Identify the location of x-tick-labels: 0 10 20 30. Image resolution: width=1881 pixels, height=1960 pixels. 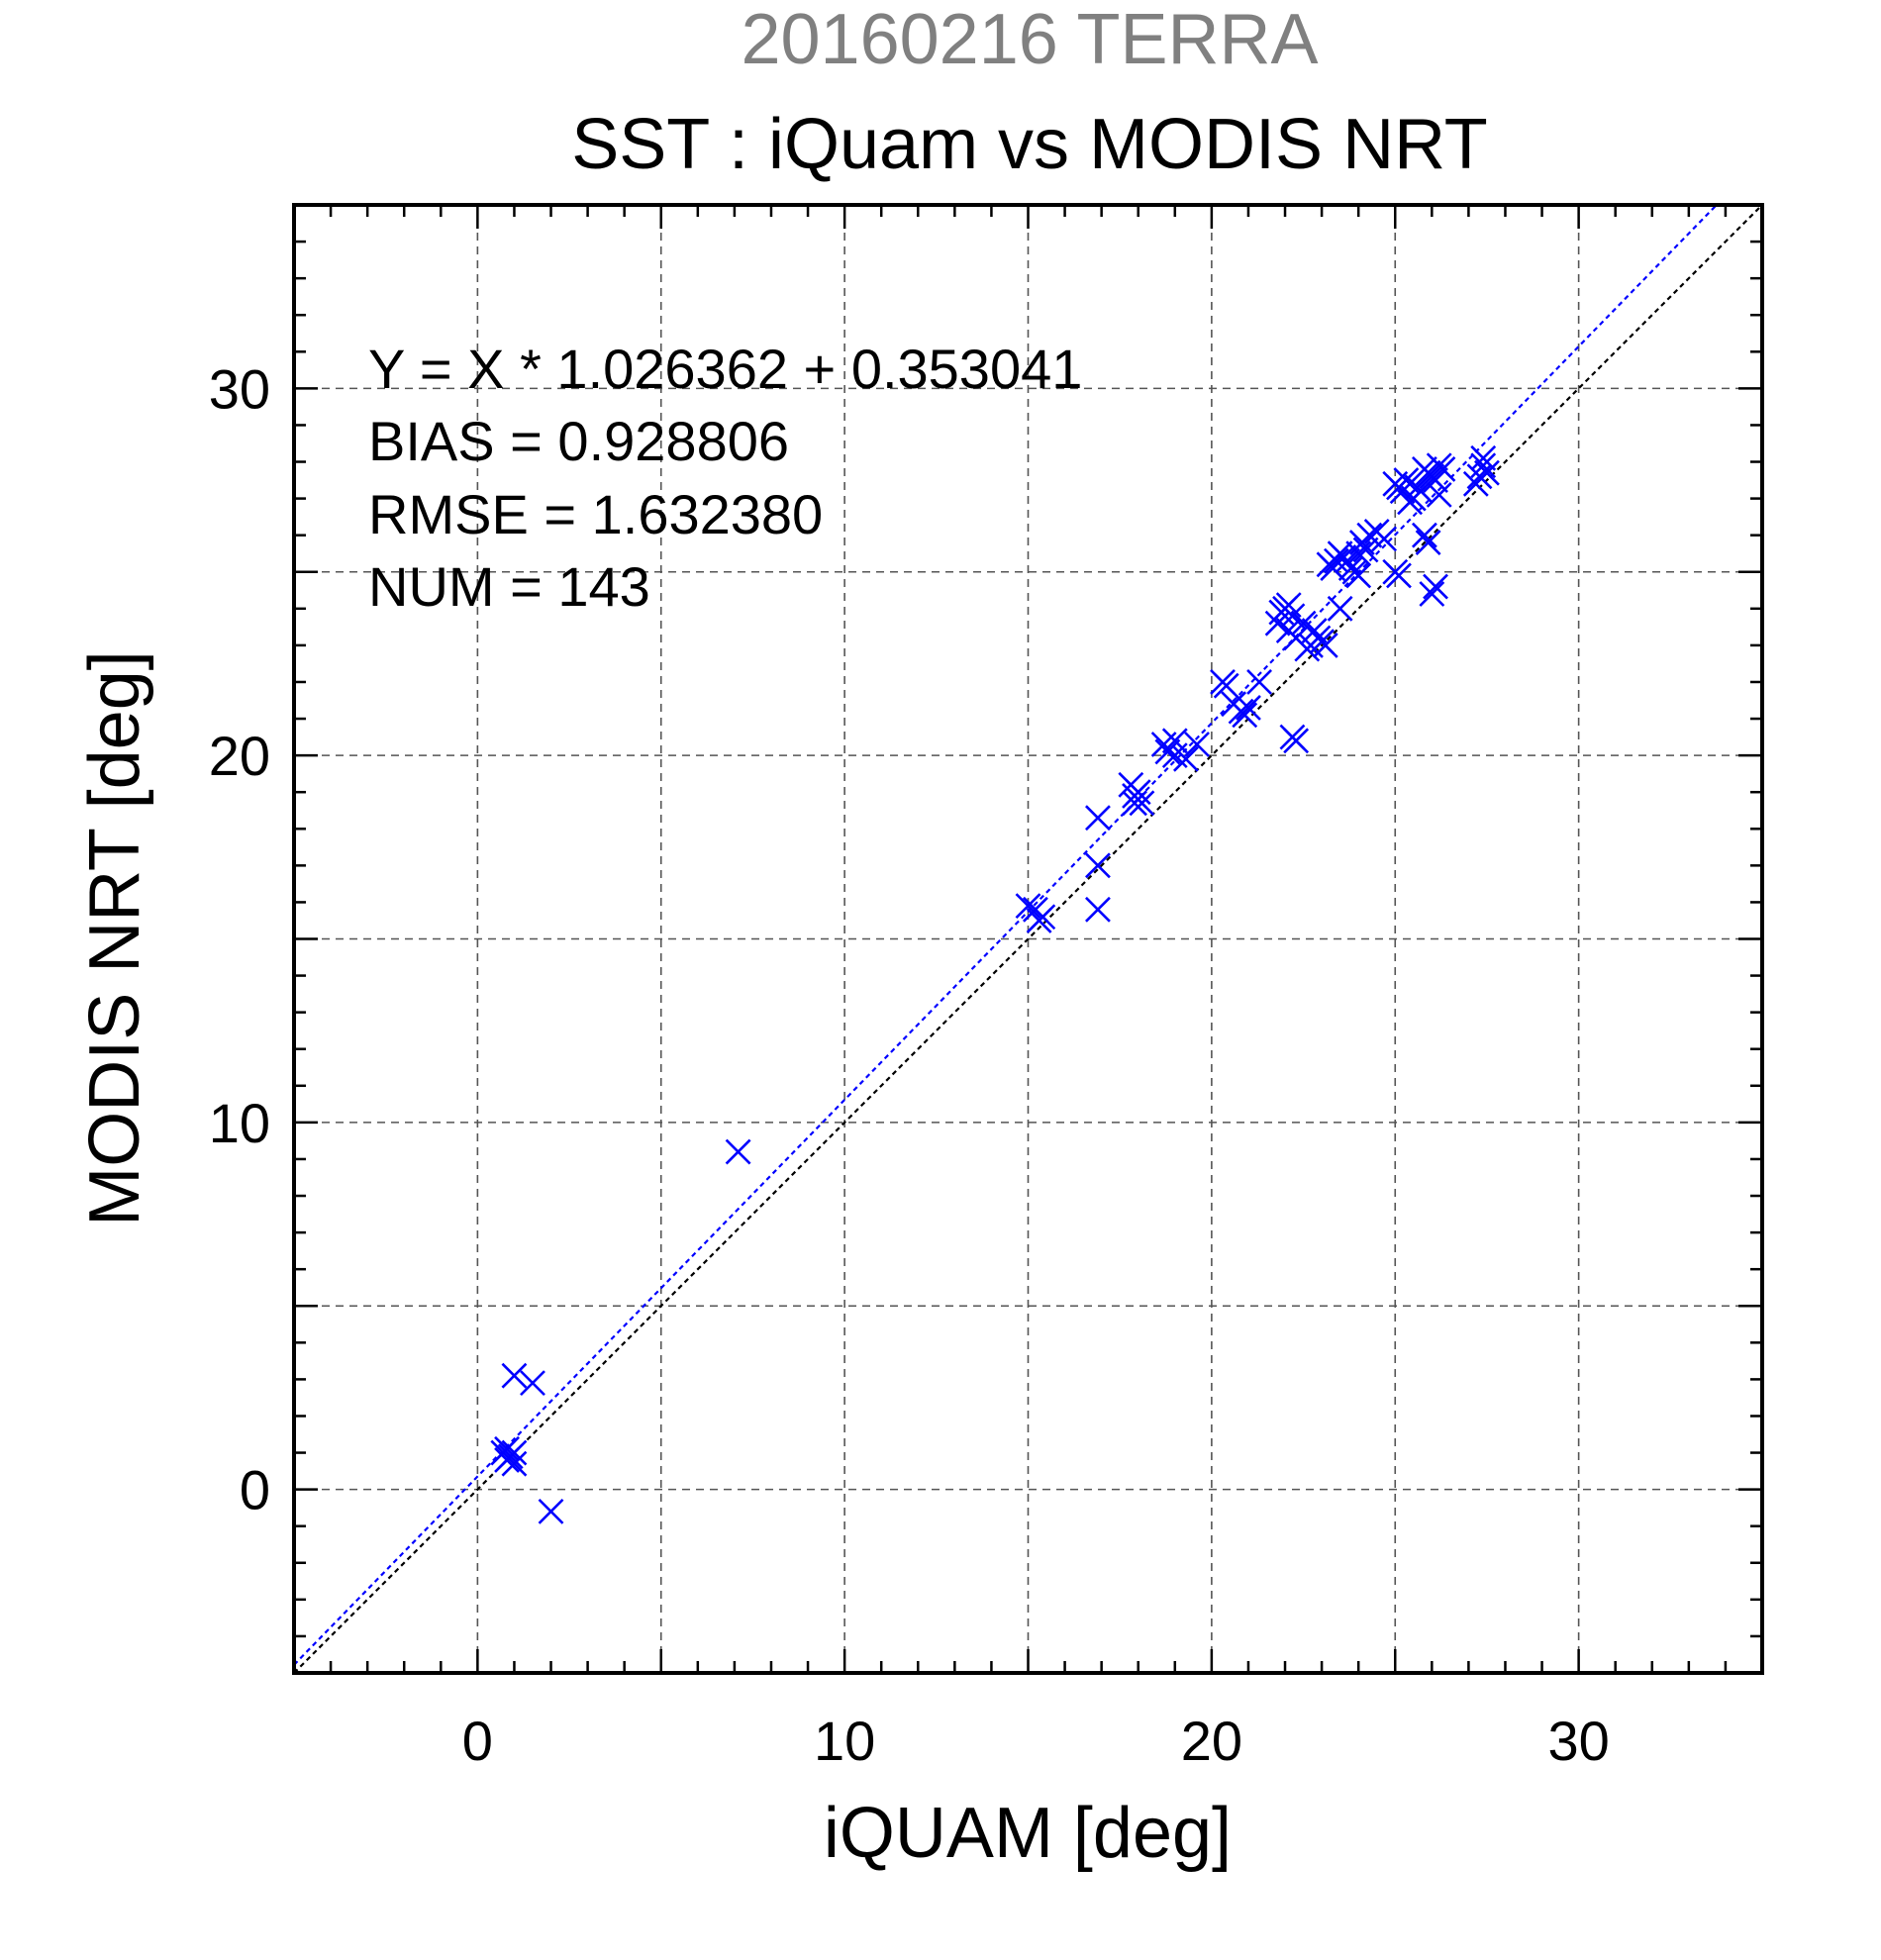
(1036, 1741).